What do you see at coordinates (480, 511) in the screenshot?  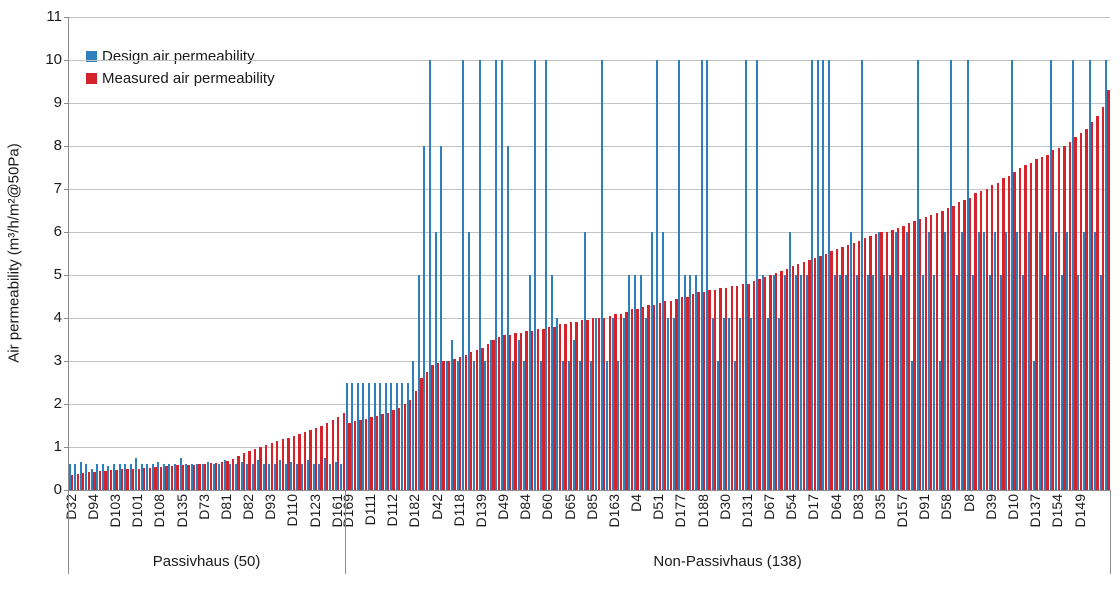 I see `x-tick-label-text: D139` at bounding box center [480, 511].